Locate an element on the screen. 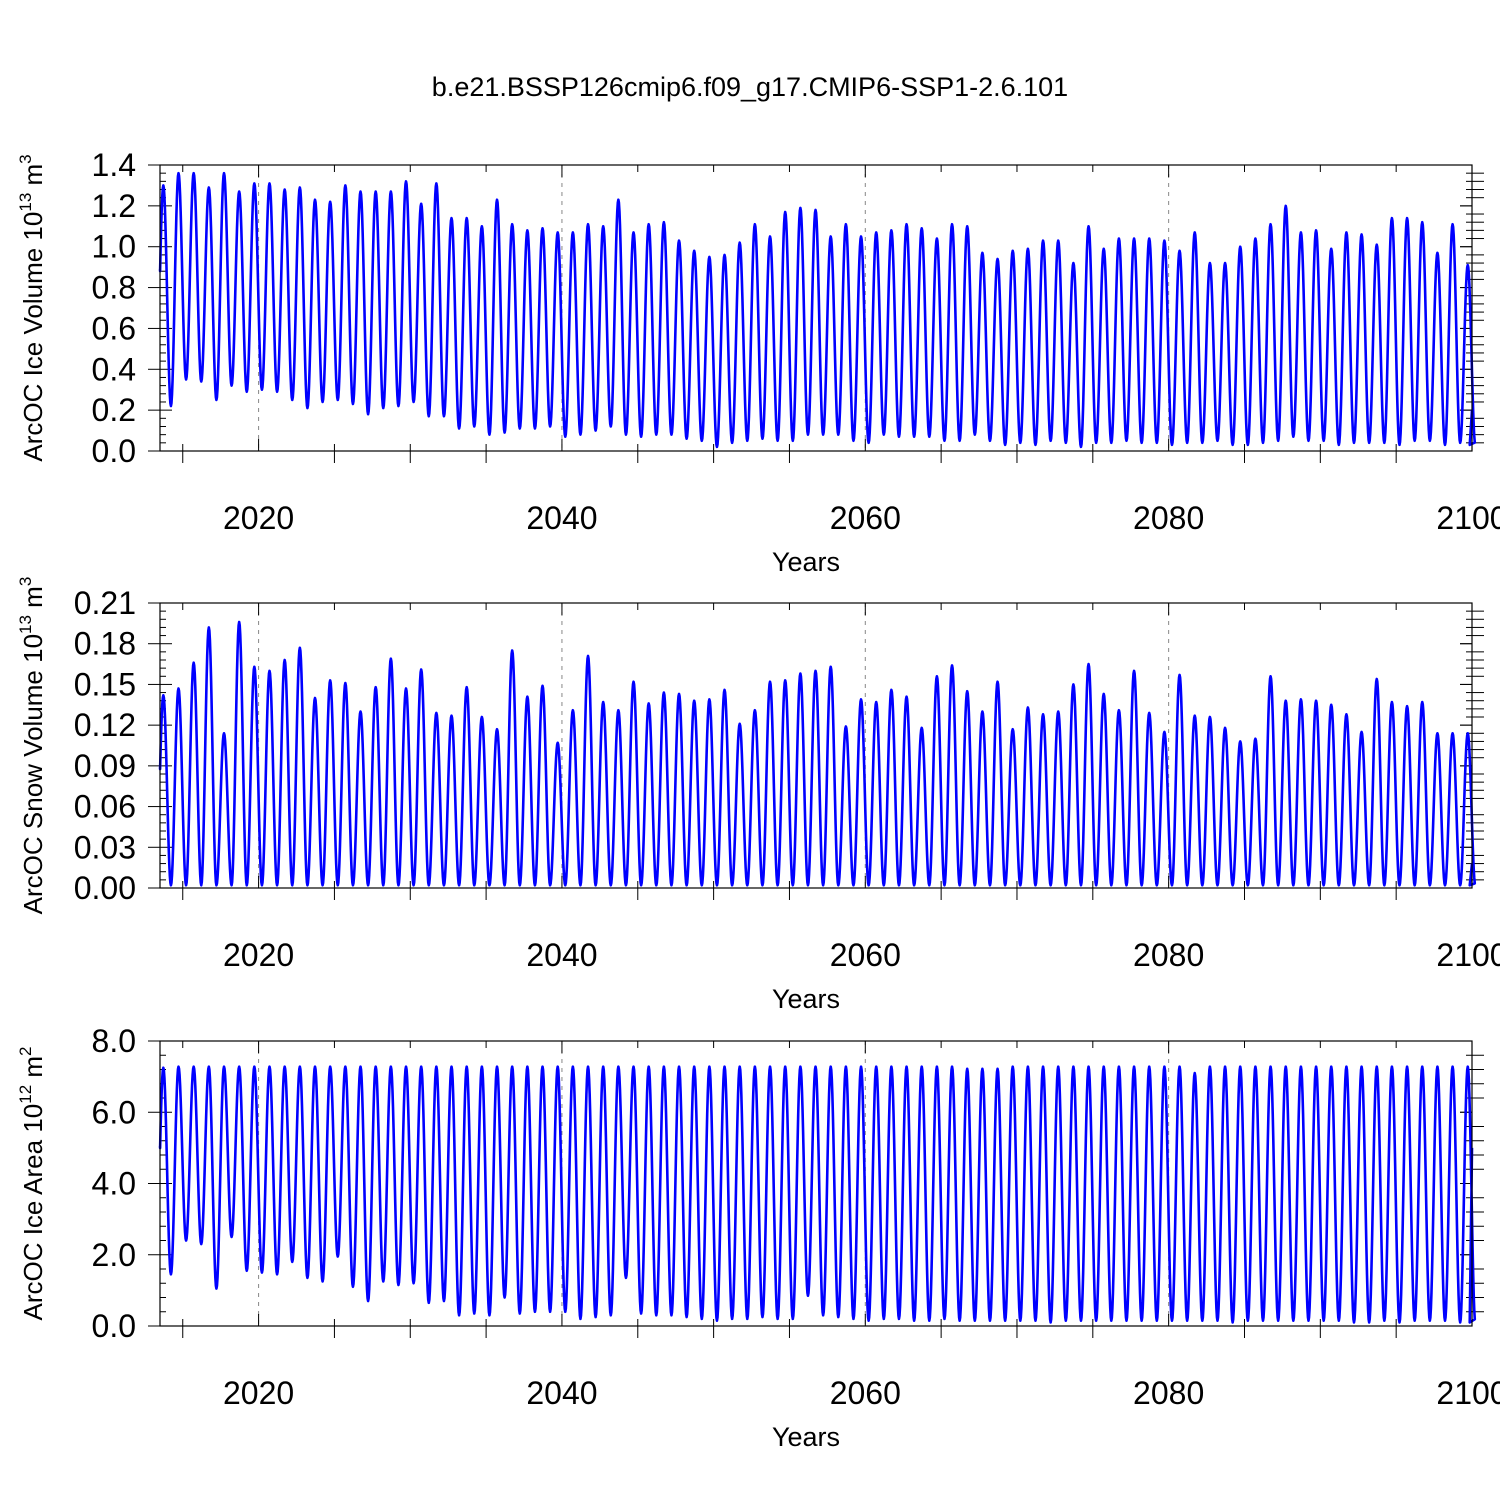 The image size is (1500, 1500). y-tick-label: 0.06 is located at coordinates (105, 807).